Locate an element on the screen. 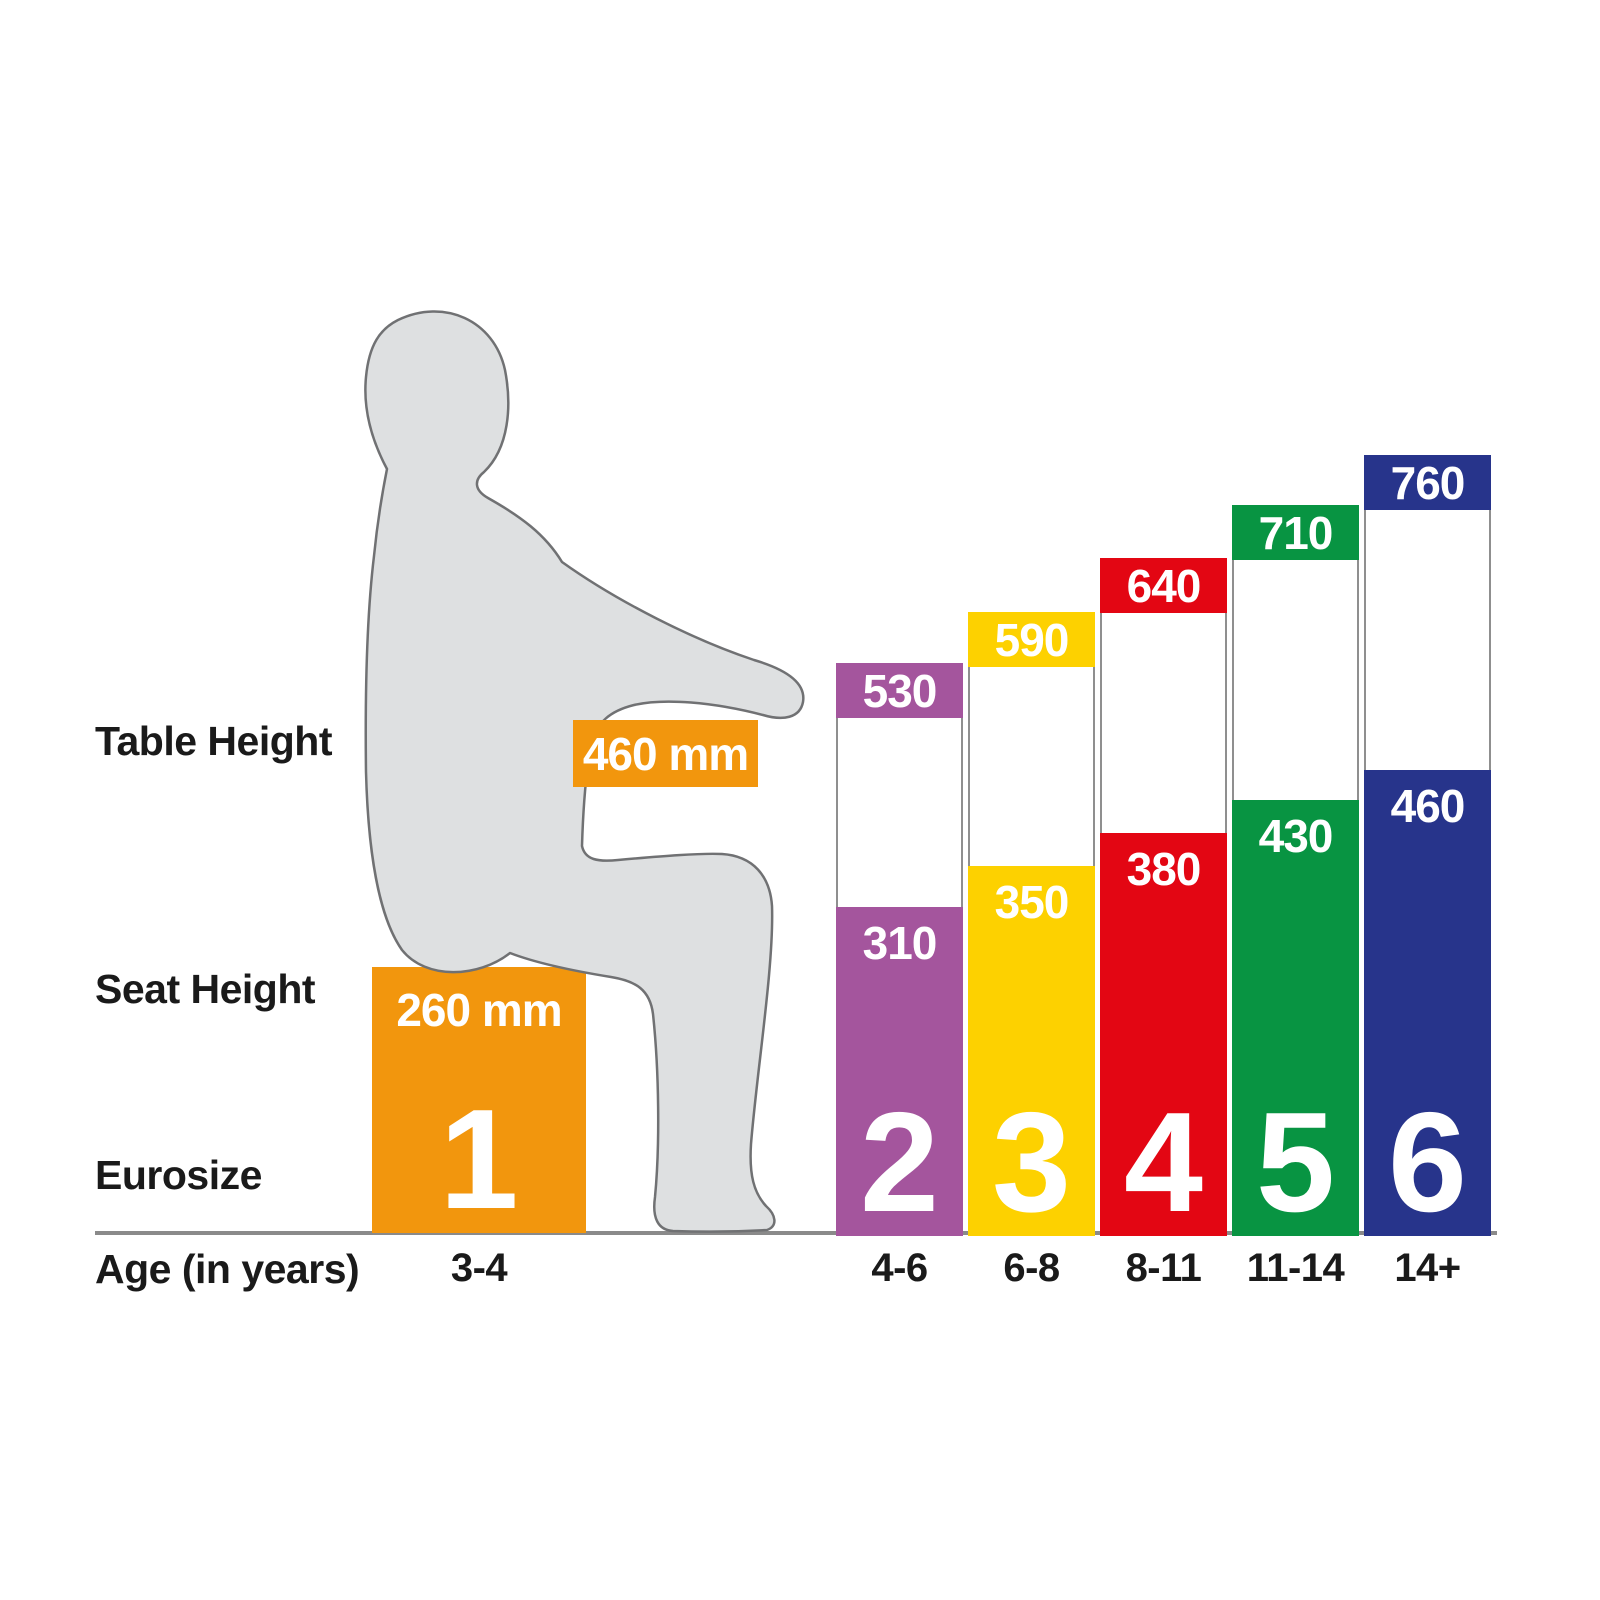 Image resolution: width=1600 pixels, height=1600 pixels. seat-height-value: 310 is located at coordinates (900, 943).